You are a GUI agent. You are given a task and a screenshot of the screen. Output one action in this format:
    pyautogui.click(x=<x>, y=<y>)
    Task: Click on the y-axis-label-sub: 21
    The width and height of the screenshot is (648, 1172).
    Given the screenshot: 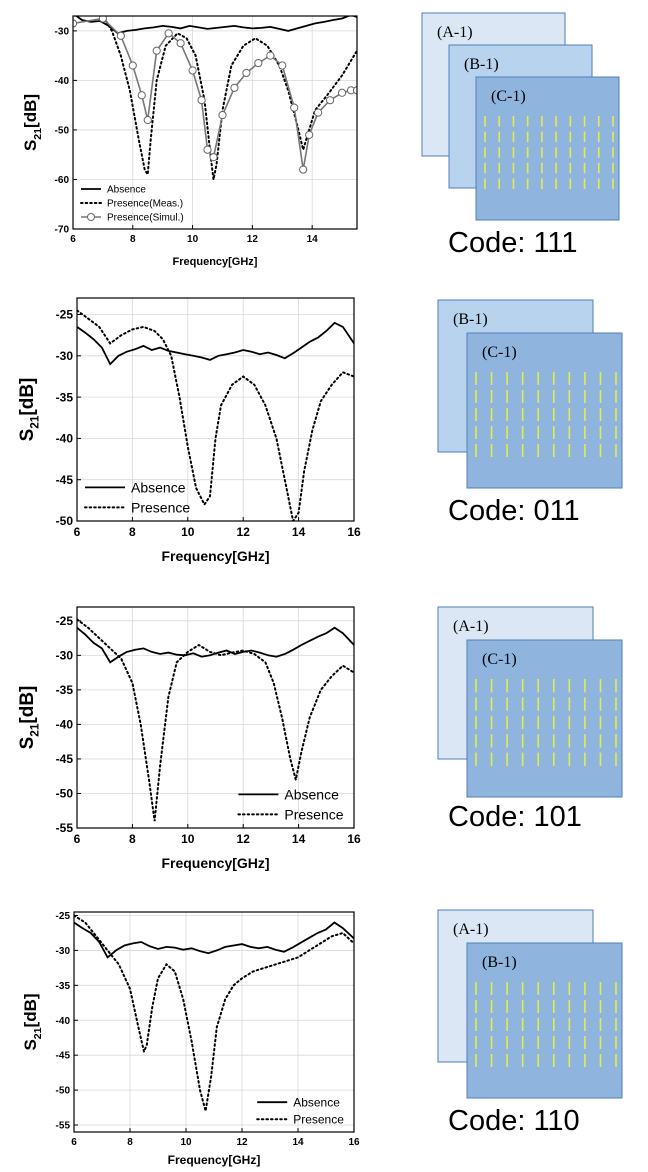 What is the action you would take?
    pyautogui.click(x=35, y=730)
    